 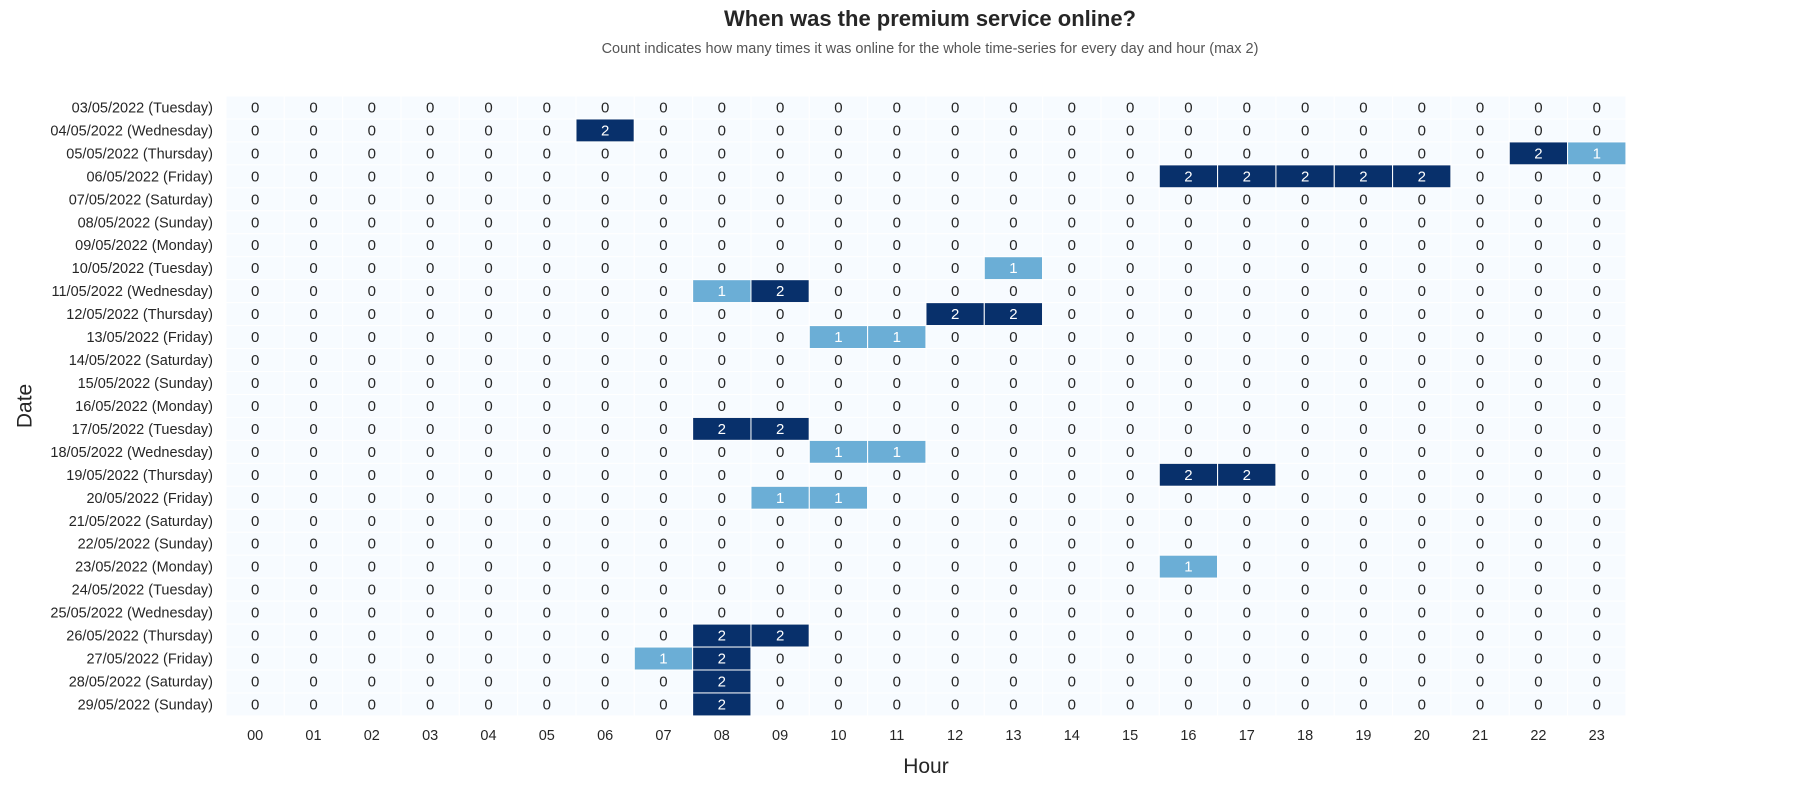 I want to click on x-tick-label: 21, so click(x=1480, y=736).